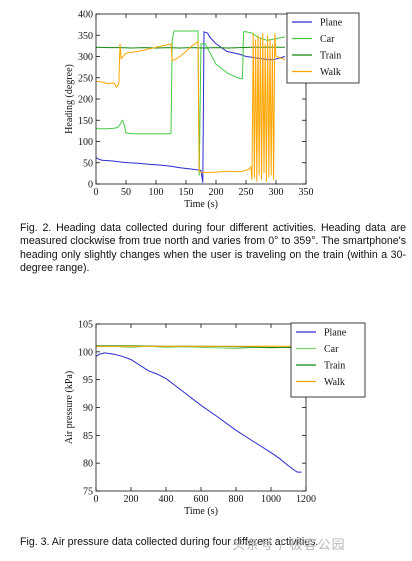  I want to click on x-tick-label: 800, so click(236, 499).